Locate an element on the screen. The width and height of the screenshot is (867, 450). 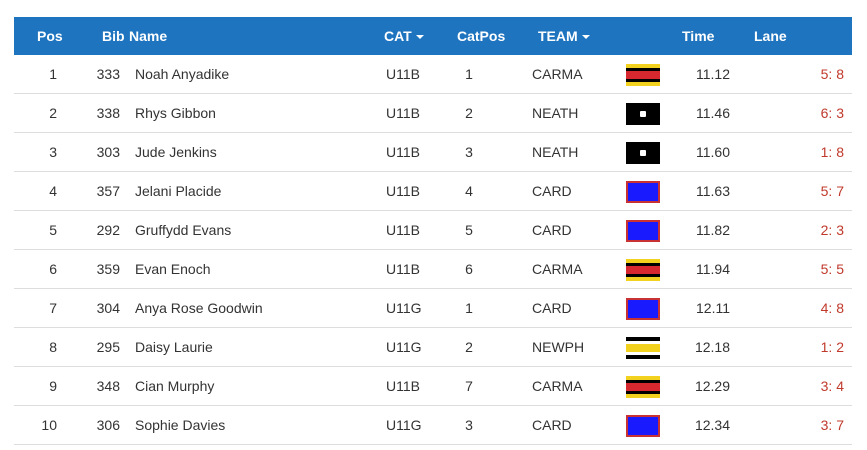
cell-catpos: 6 is located at coordinates (469, 269).